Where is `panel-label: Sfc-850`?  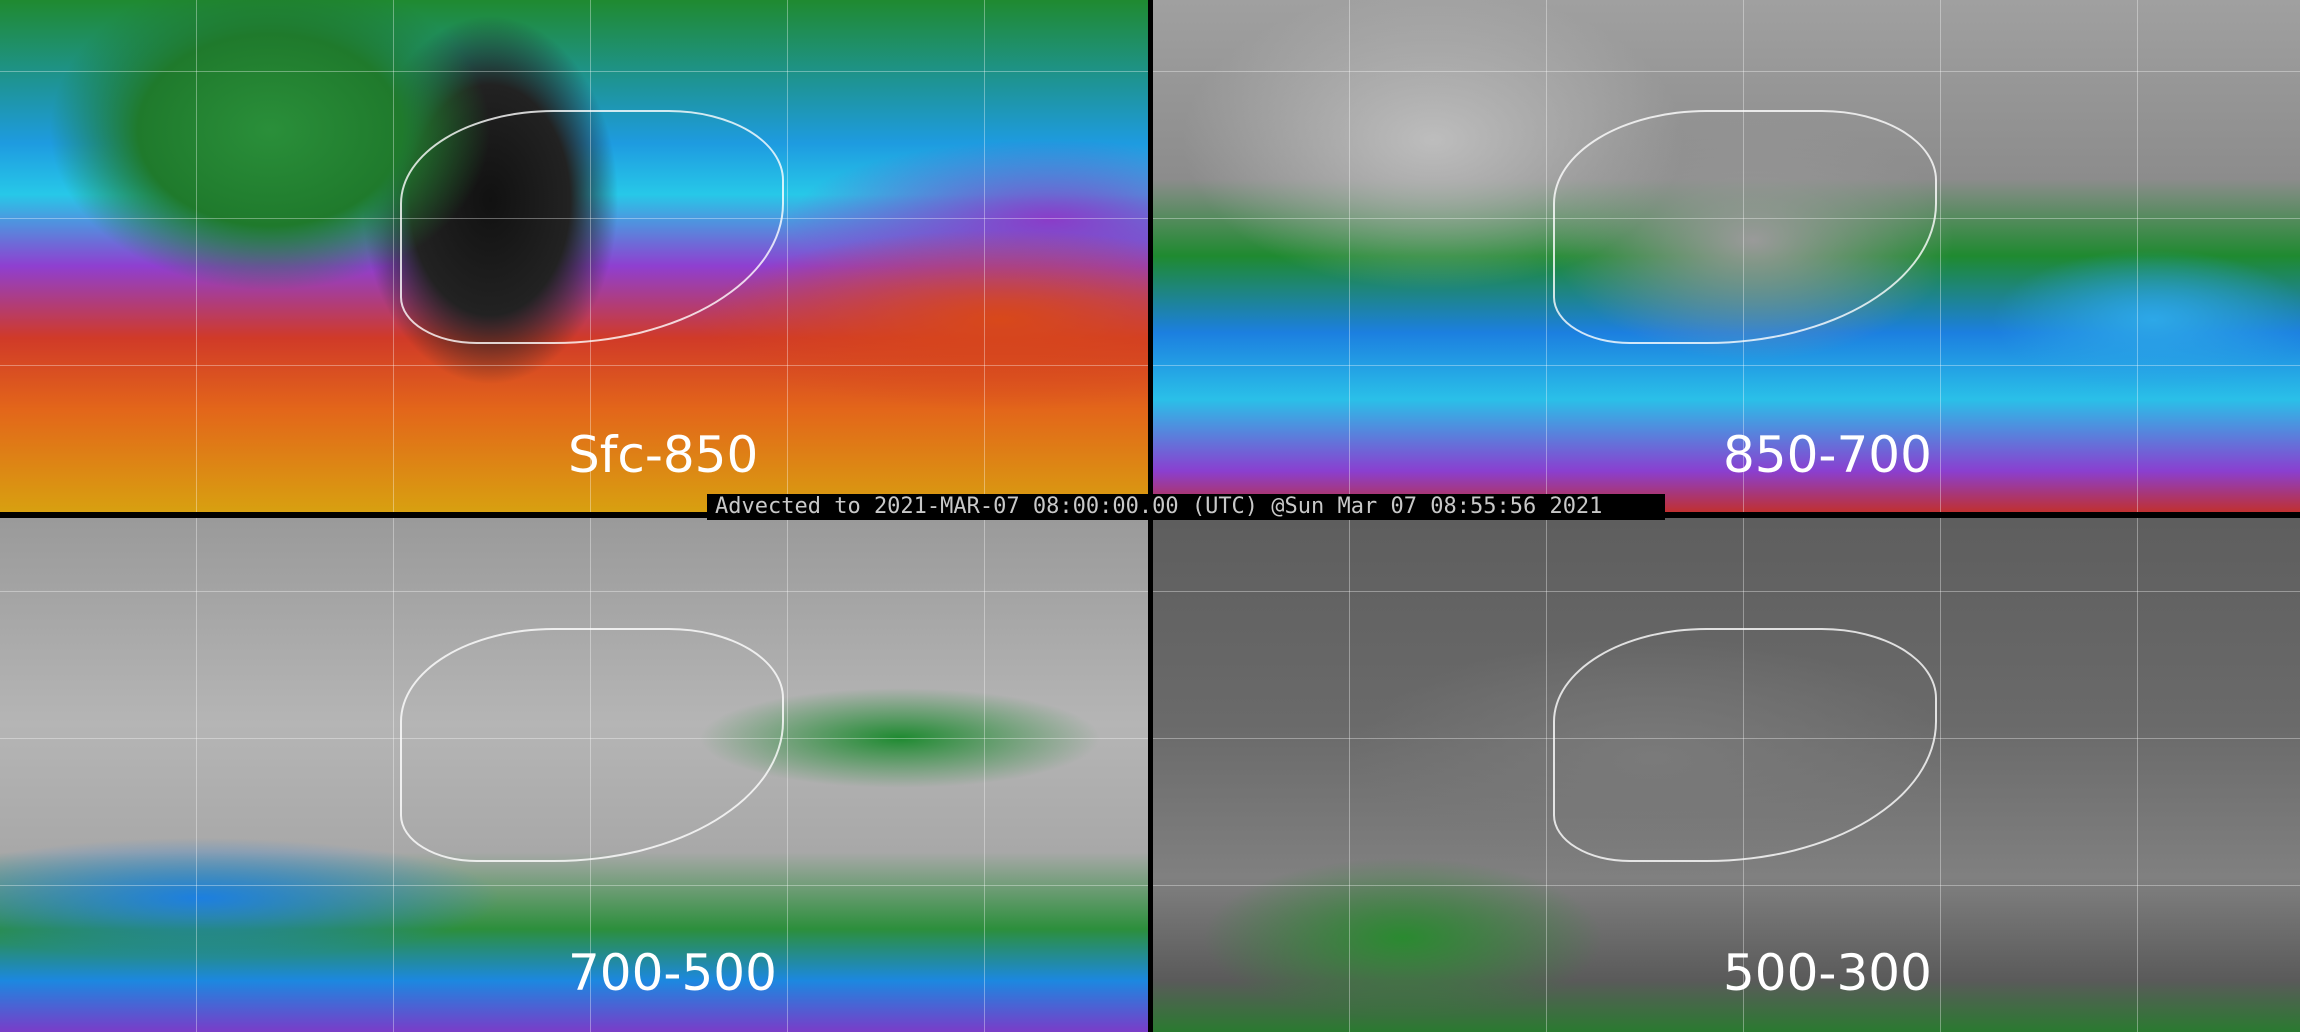
panel-label: Sfc-850 is located at coordinates (663, 455).